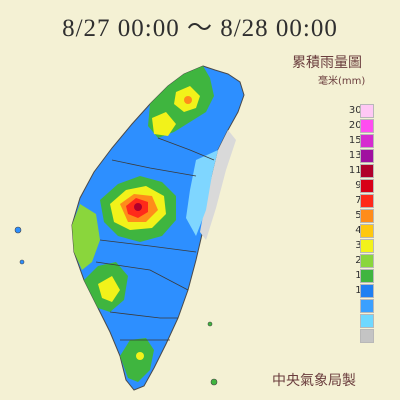 The width and height of the screenshot is (400, 400). I want to click on legend-unit: 毫米(mm), so click(342, 81).